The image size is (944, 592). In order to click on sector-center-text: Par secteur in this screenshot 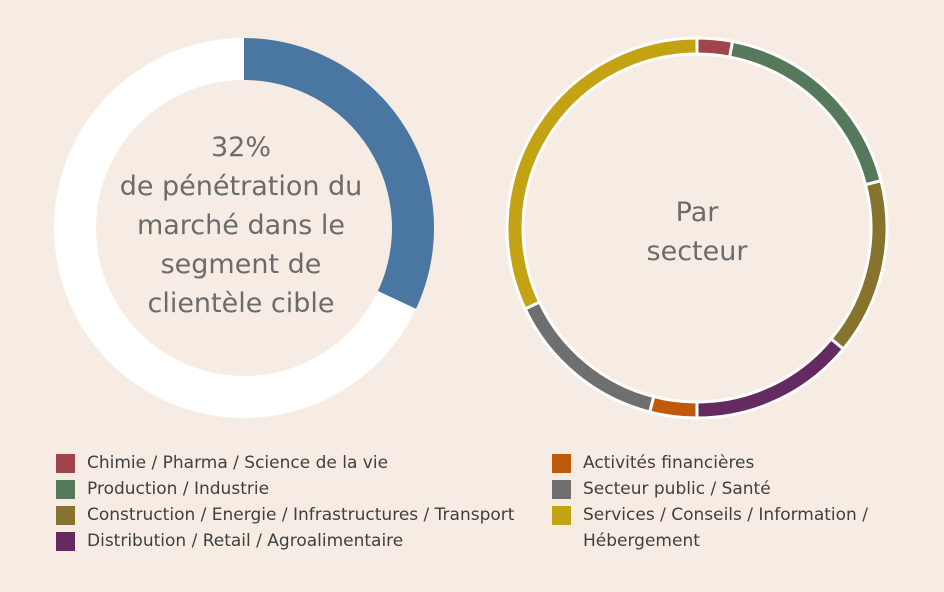, I will do `click(697, 232)`.